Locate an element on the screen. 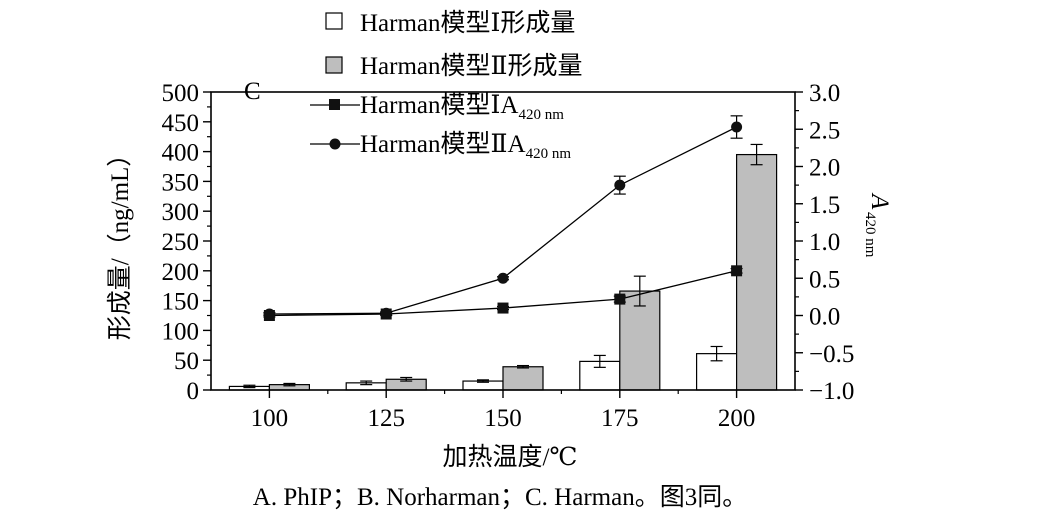 The image size is (1044, 516). panel-label: C is located at coordinates (252, 91).